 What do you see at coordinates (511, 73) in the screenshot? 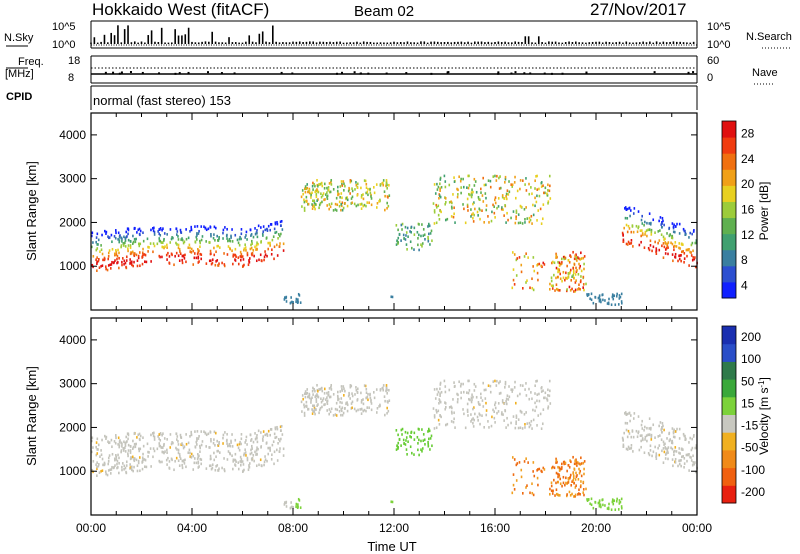
I see `freq-dot` at bounding box center [511, 73].